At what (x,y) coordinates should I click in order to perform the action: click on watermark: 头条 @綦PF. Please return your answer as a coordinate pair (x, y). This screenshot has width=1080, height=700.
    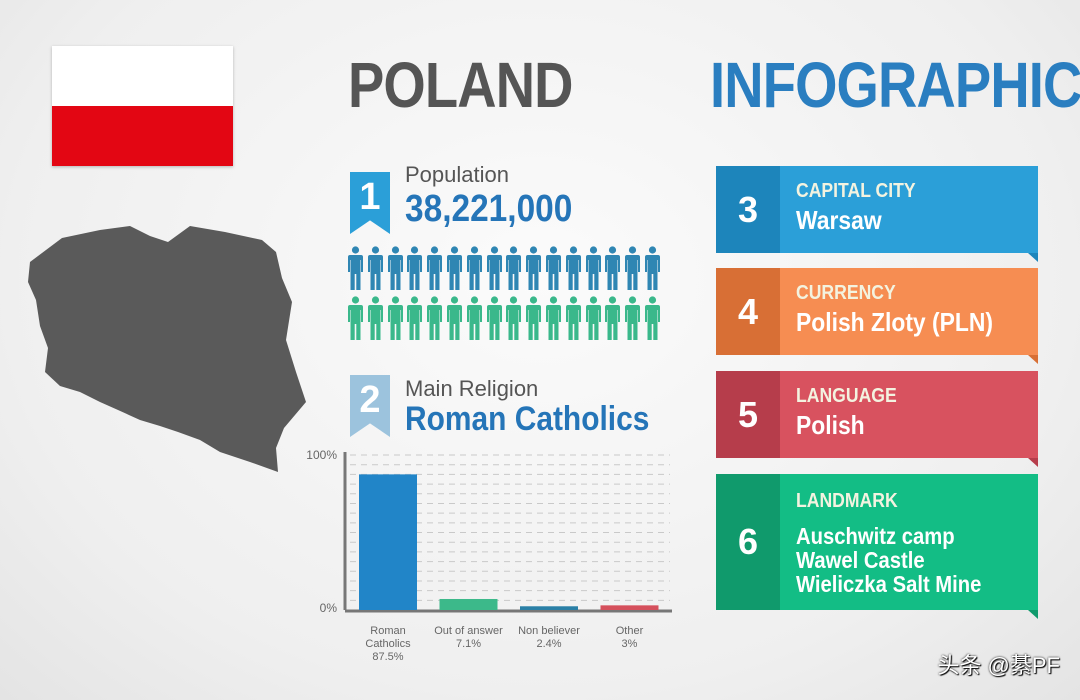
    Looking at the image, I should click on (998, 665).